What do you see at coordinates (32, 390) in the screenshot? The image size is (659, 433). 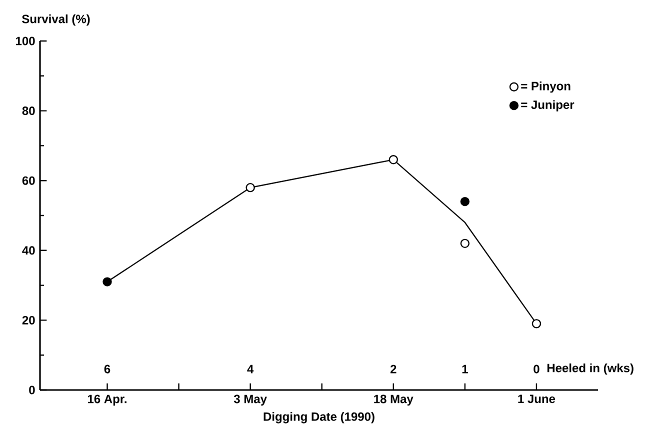 I see `y-tick-label: 0` at bounding box center [32, 390].